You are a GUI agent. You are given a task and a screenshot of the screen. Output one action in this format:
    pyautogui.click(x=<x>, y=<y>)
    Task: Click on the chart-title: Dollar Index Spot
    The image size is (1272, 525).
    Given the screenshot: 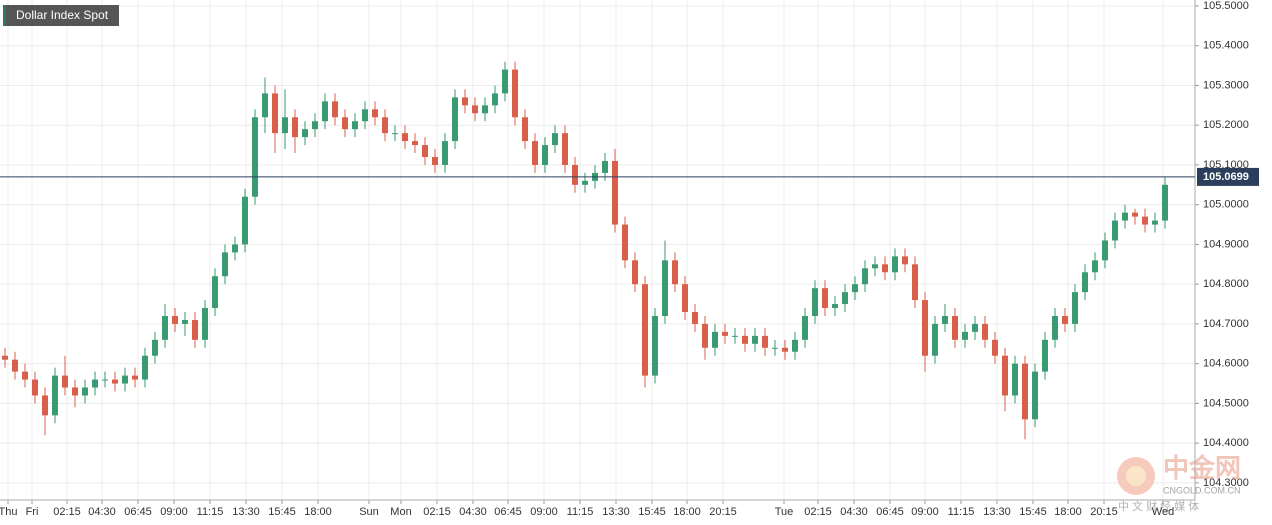 What is the action you would take?
    pyautogui.click(x=62, y=15)
    